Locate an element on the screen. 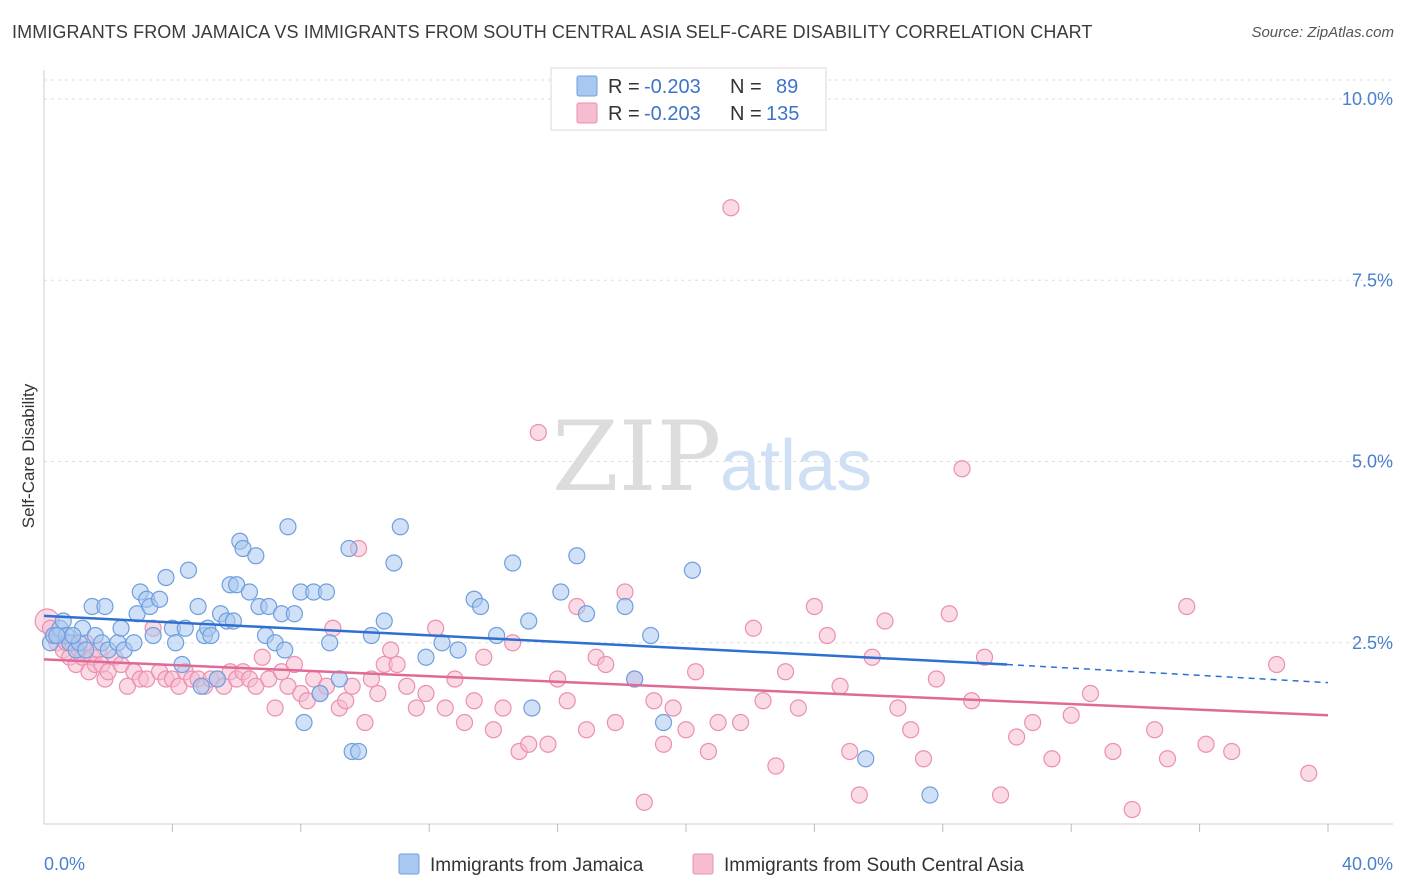  trend-line-jamaica is located at coordinates (525, 640).